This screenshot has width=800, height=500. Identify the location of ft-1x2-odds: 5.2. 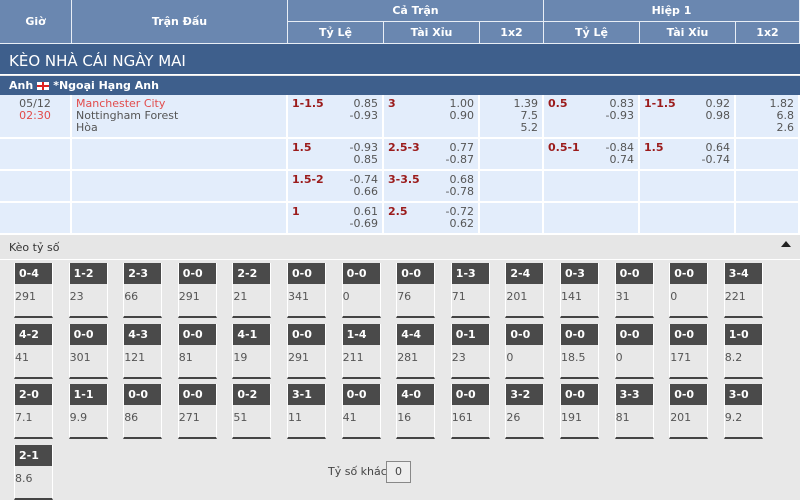
(529, 127).